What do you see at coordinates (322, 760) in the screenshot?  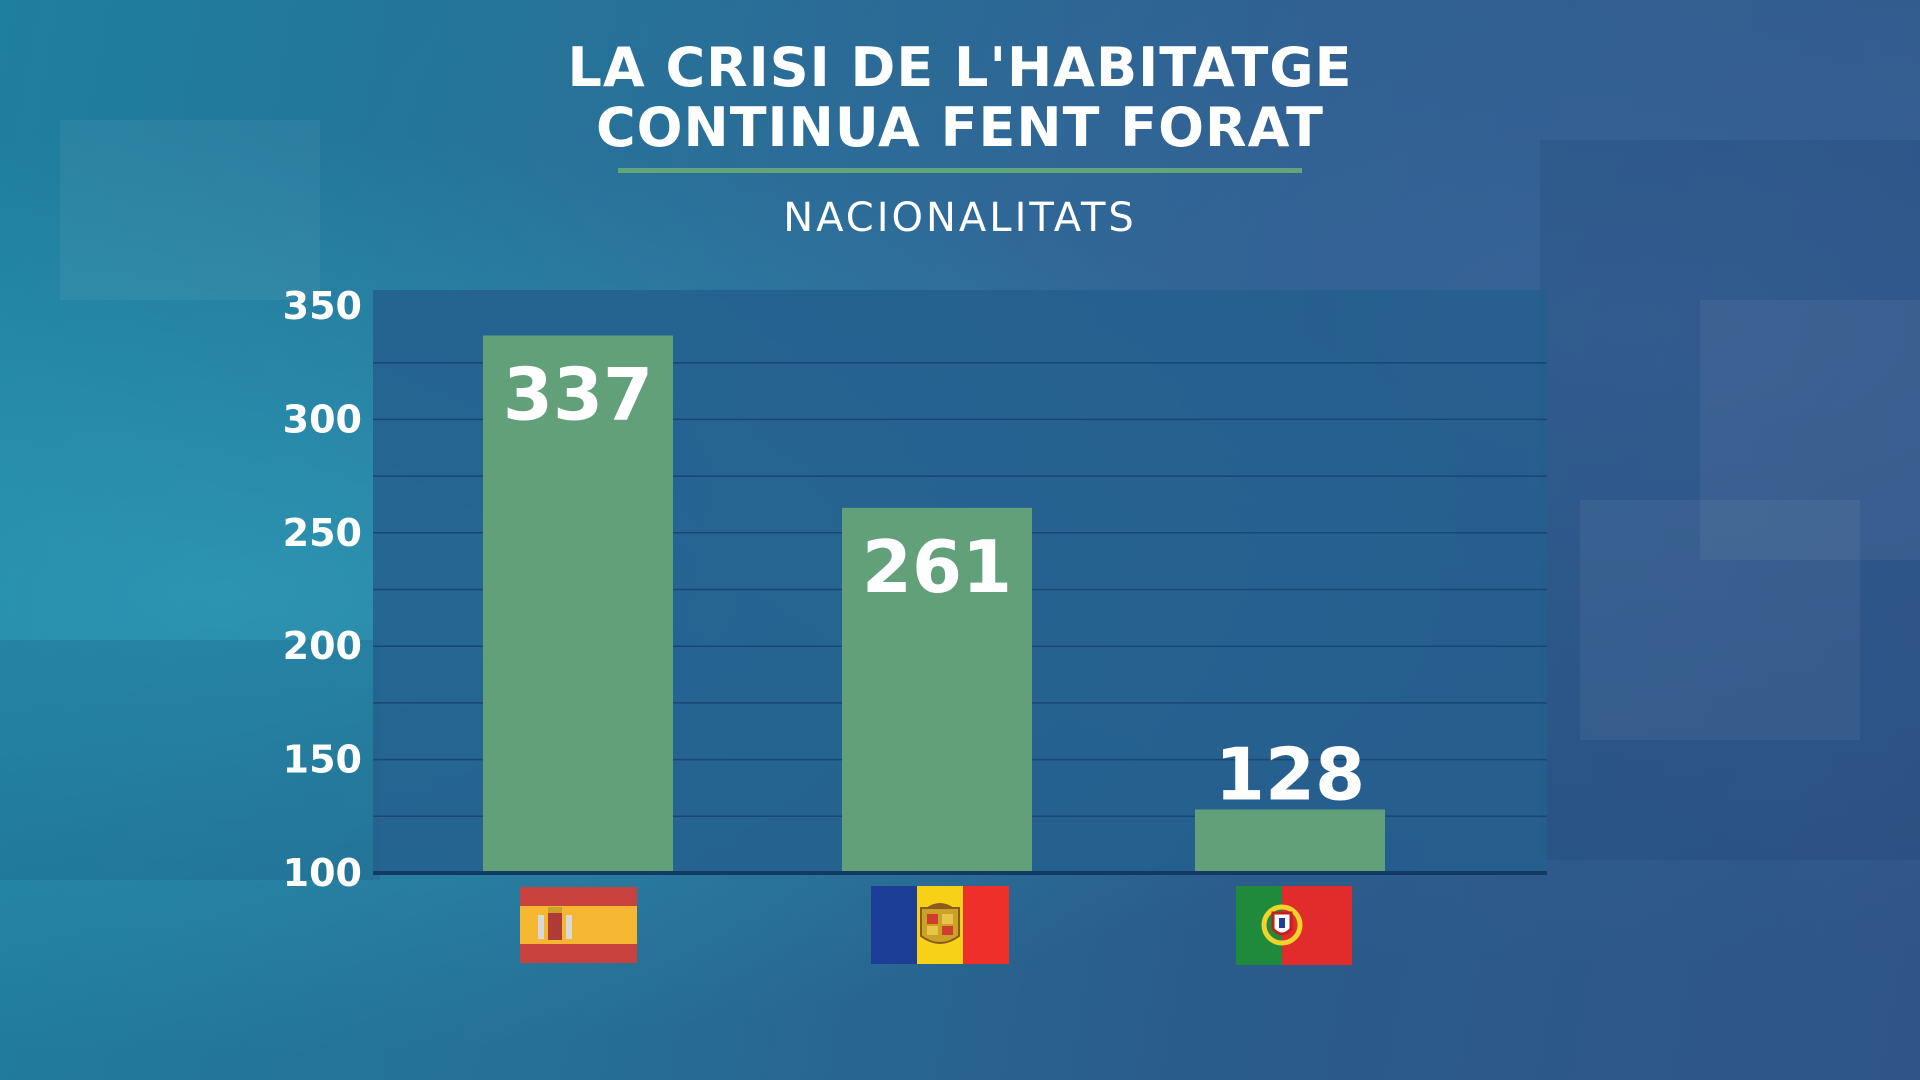 I see `y-tick-label: 150` at bounding box center [322, 760].